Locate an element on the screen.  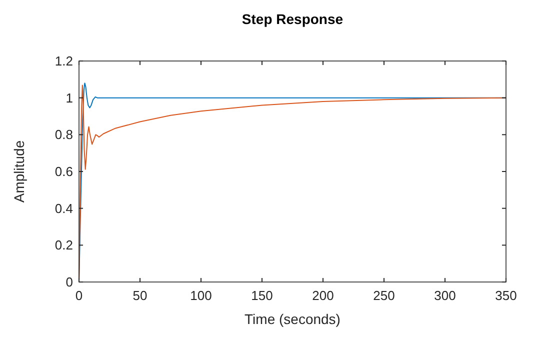
x-tick-label: 150 is located at coordinates (262, 295).